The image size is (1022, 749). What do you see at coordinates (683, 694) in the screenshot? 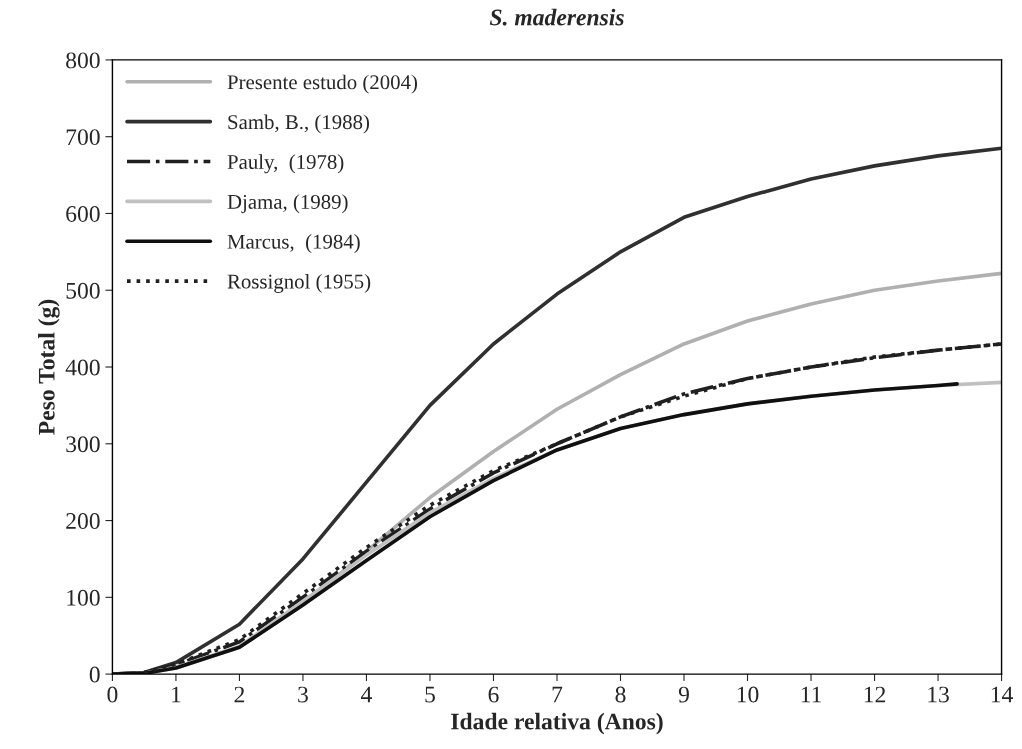
I see `x-tick-label: 9` at bounding box center [683, 694].